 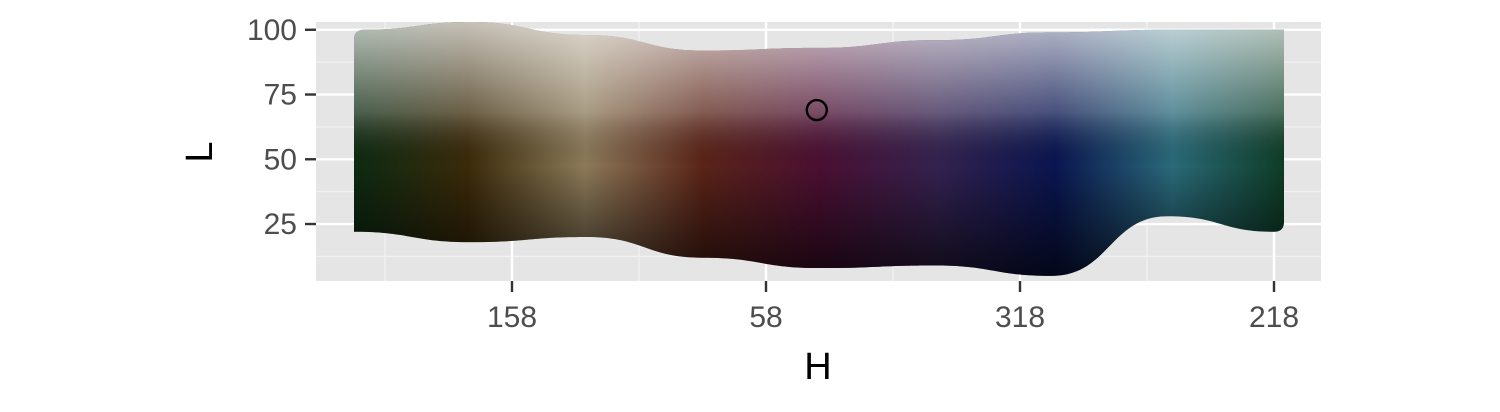 I want to click on y-axis: 25 50 75 100, so click(x=281, y=127).